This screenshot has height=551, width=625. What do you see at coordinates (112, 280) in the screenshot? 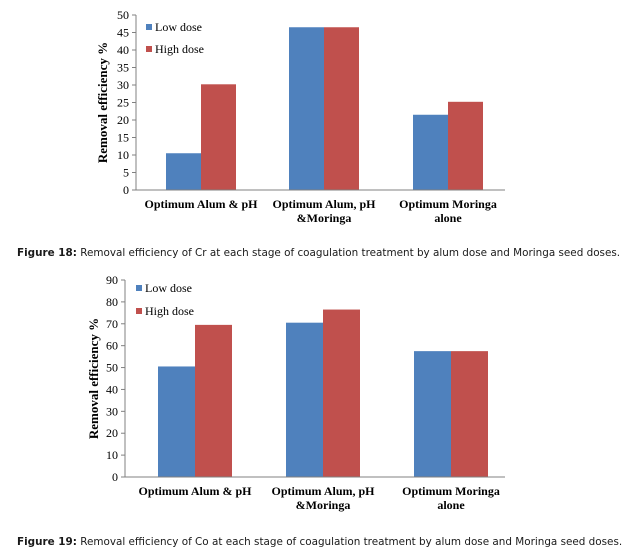
I see `y-tick-label: 90` at bounding box center [112, 280].